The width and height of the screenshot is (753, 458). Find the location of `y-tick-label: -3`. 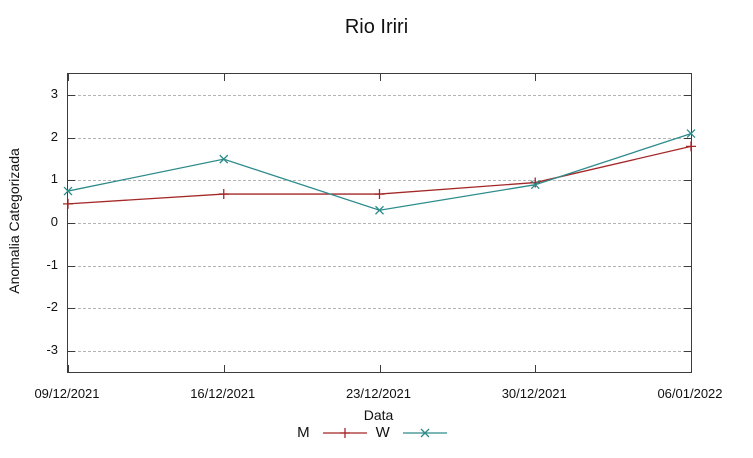

y-tick-label: -3 is located at coordinates (52, 349).